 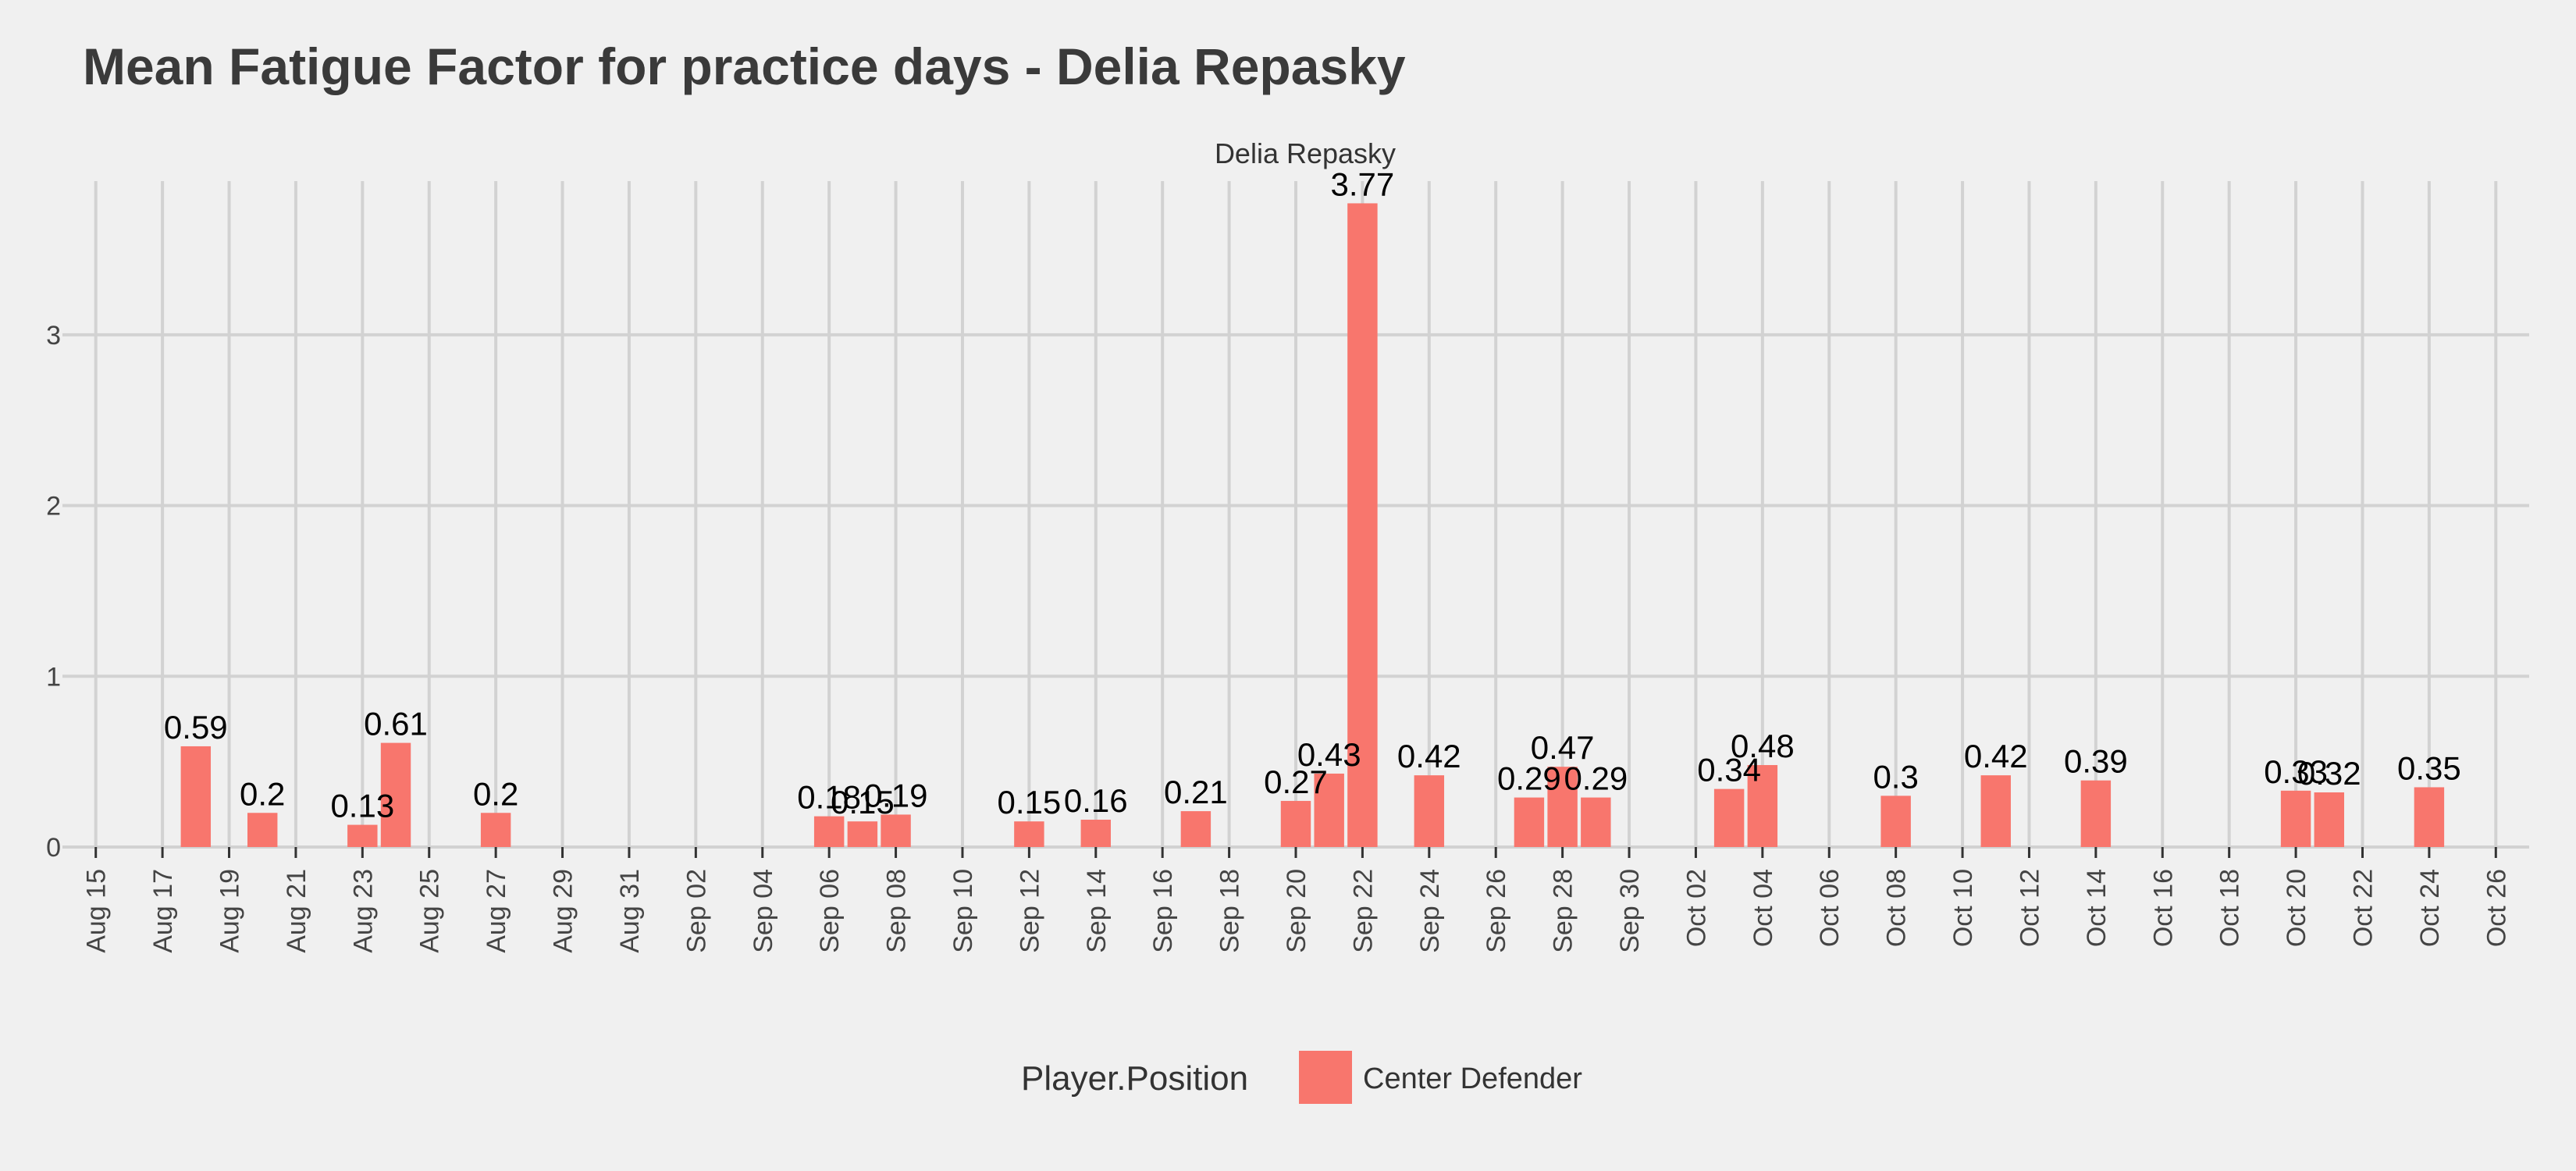 I want to click on x-tick-label: Sep 30, so click(x=1630, y=911).